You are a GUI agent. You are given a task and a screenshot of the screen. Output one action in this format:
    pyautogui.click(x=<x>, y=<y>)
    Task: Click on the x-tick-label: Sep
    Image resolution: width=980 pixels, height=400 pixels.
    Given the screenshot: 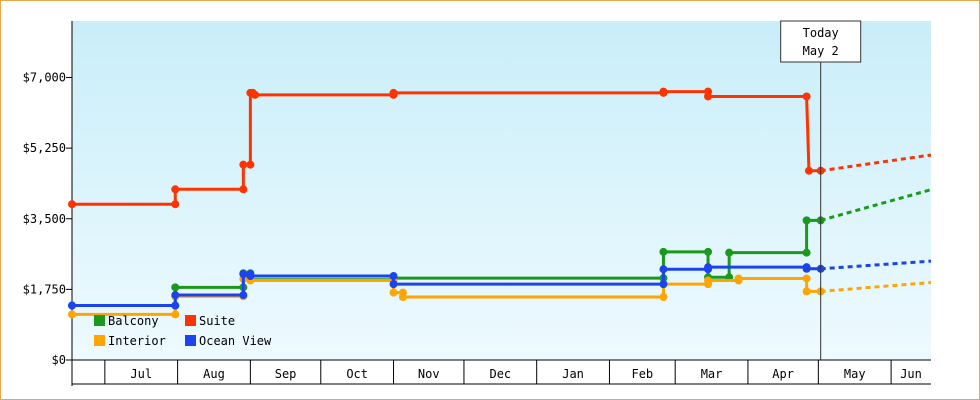 What is the action you would take?
    pyautogui.click(x=286, y=374)
    